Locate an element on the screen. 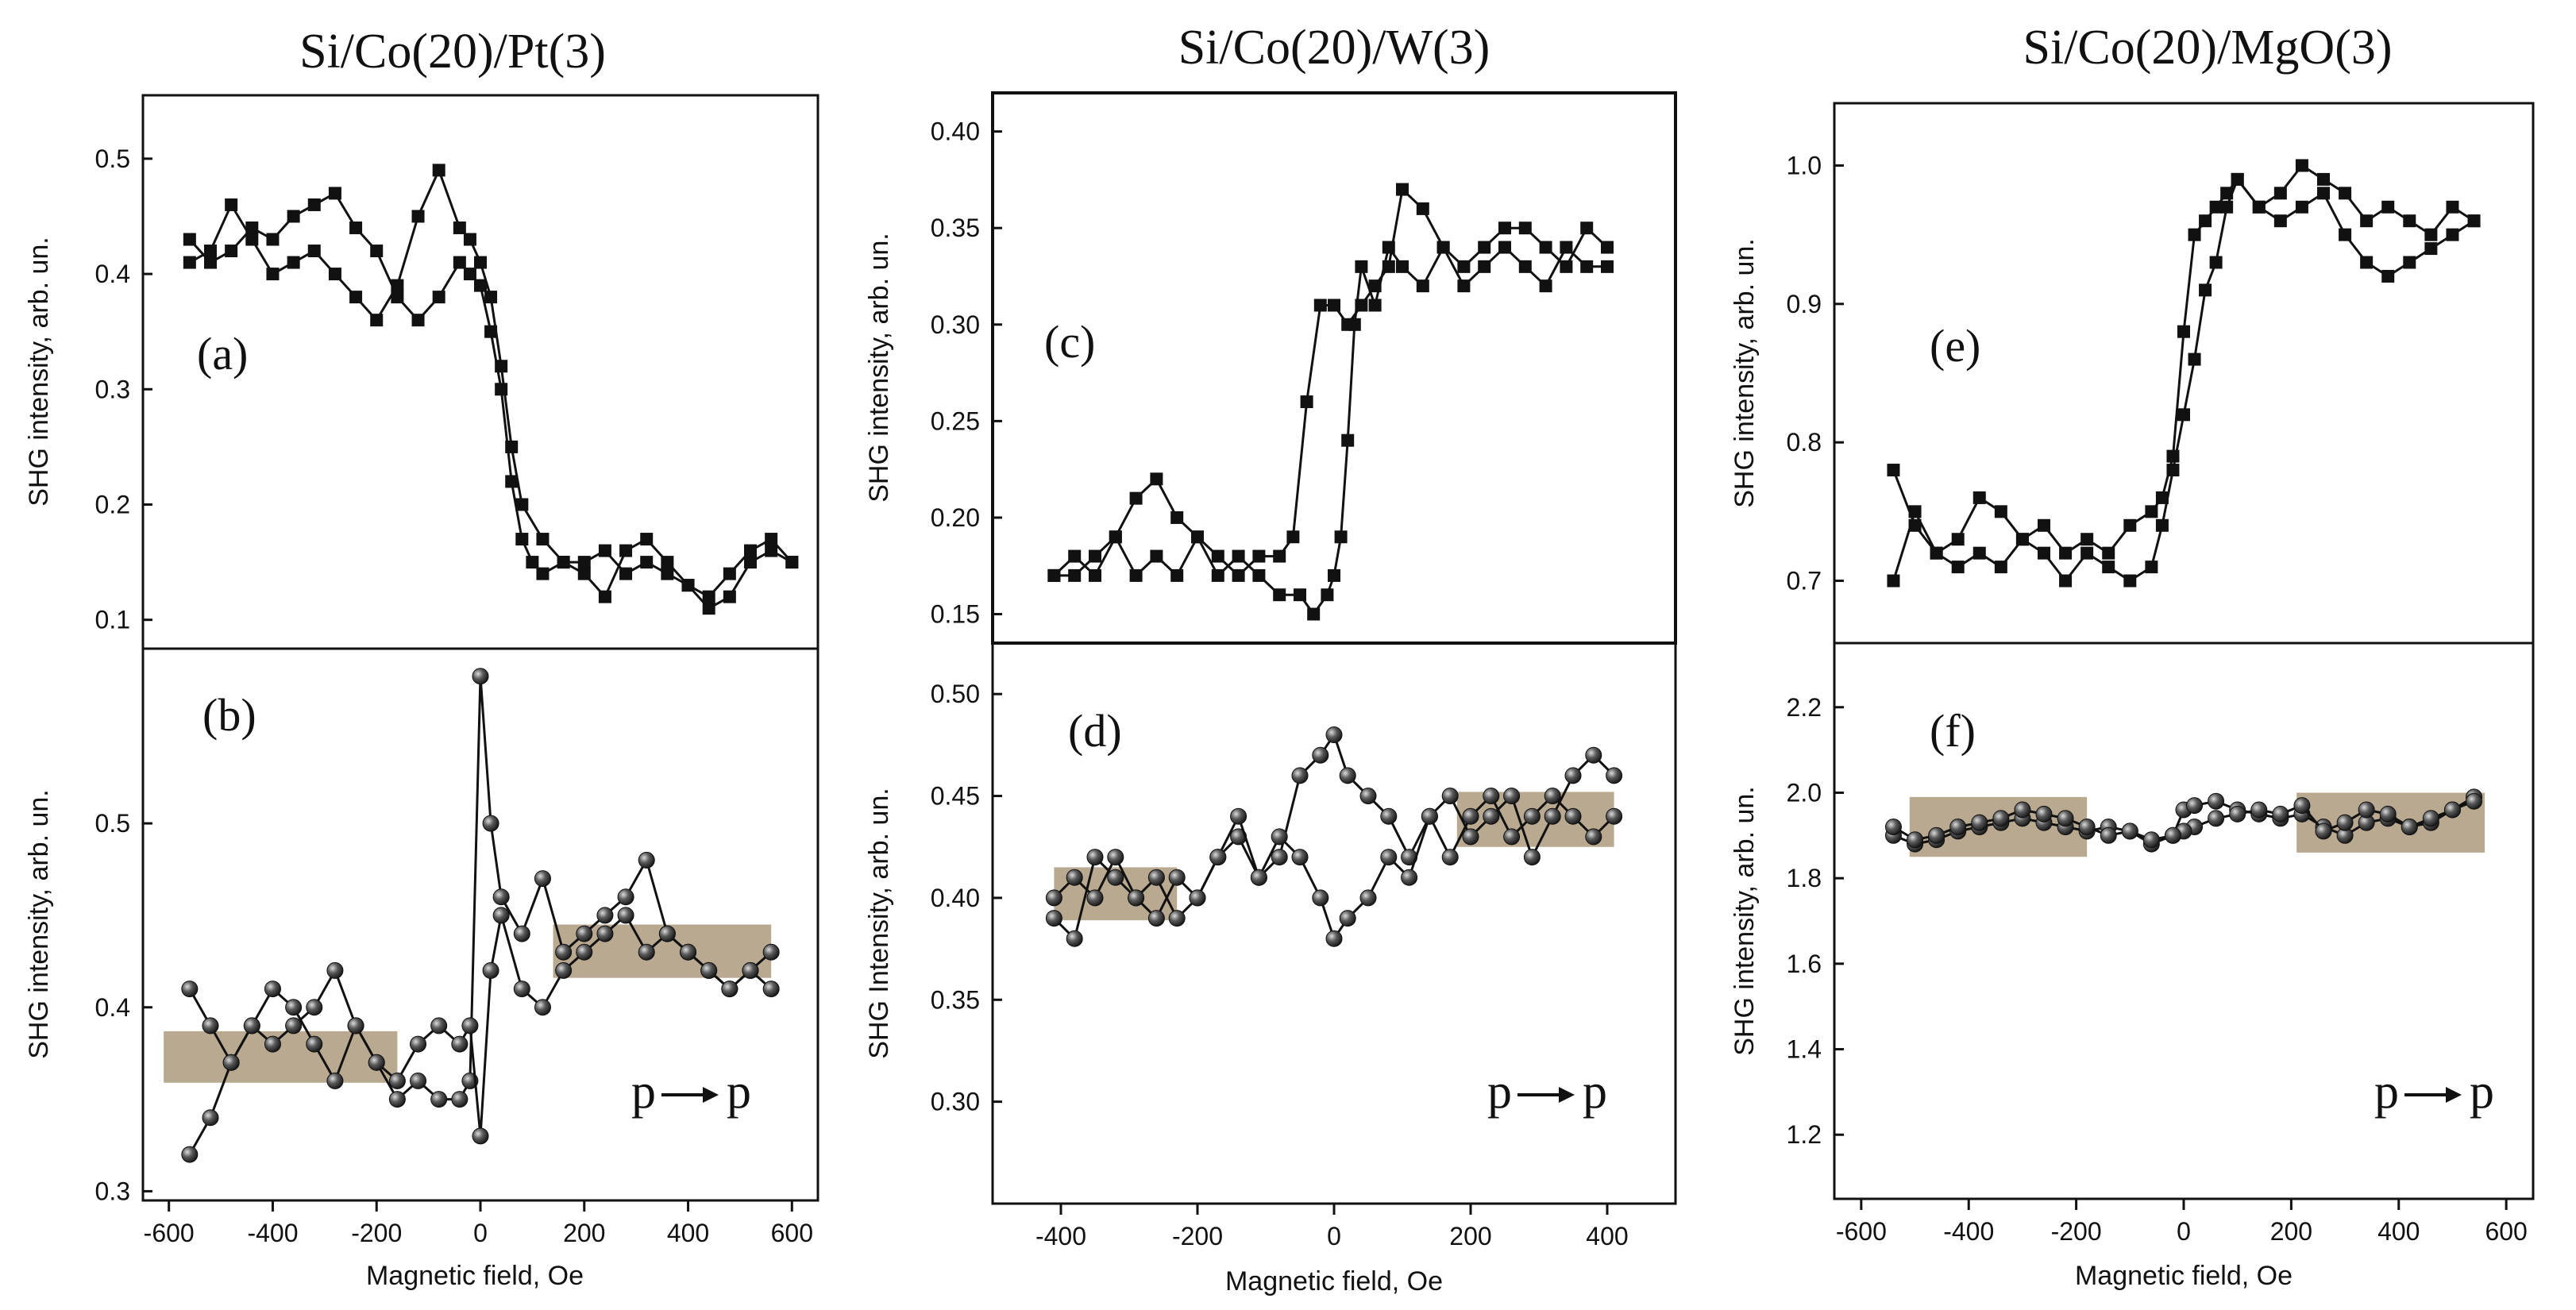  panel-c-ytick-label-4: 0.35 is located at coordinates (955, 228).